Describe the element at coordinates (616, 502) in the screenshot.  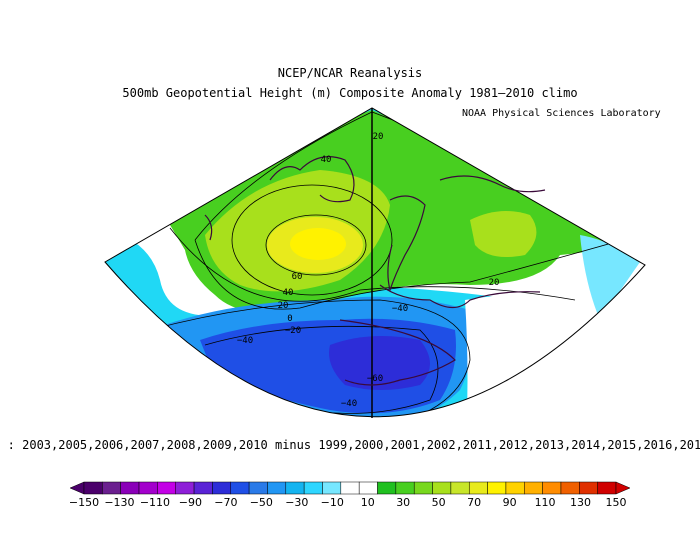
I see `colorbar-label: 150` at that location.